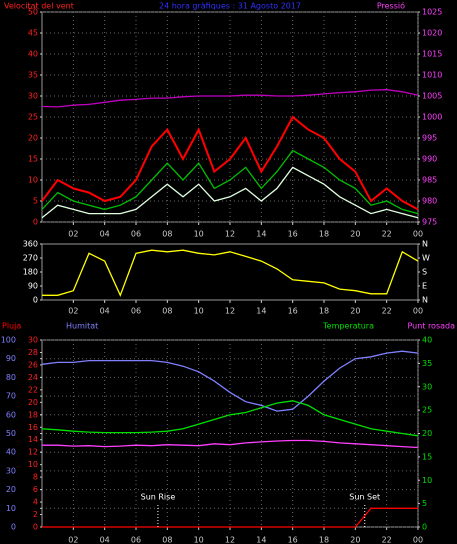 The image size is (457, 544). What do you see at coordinates (33, 340) in the screenshot?
I see `y3-tick-label: 30` at bounding box center [33, 340].